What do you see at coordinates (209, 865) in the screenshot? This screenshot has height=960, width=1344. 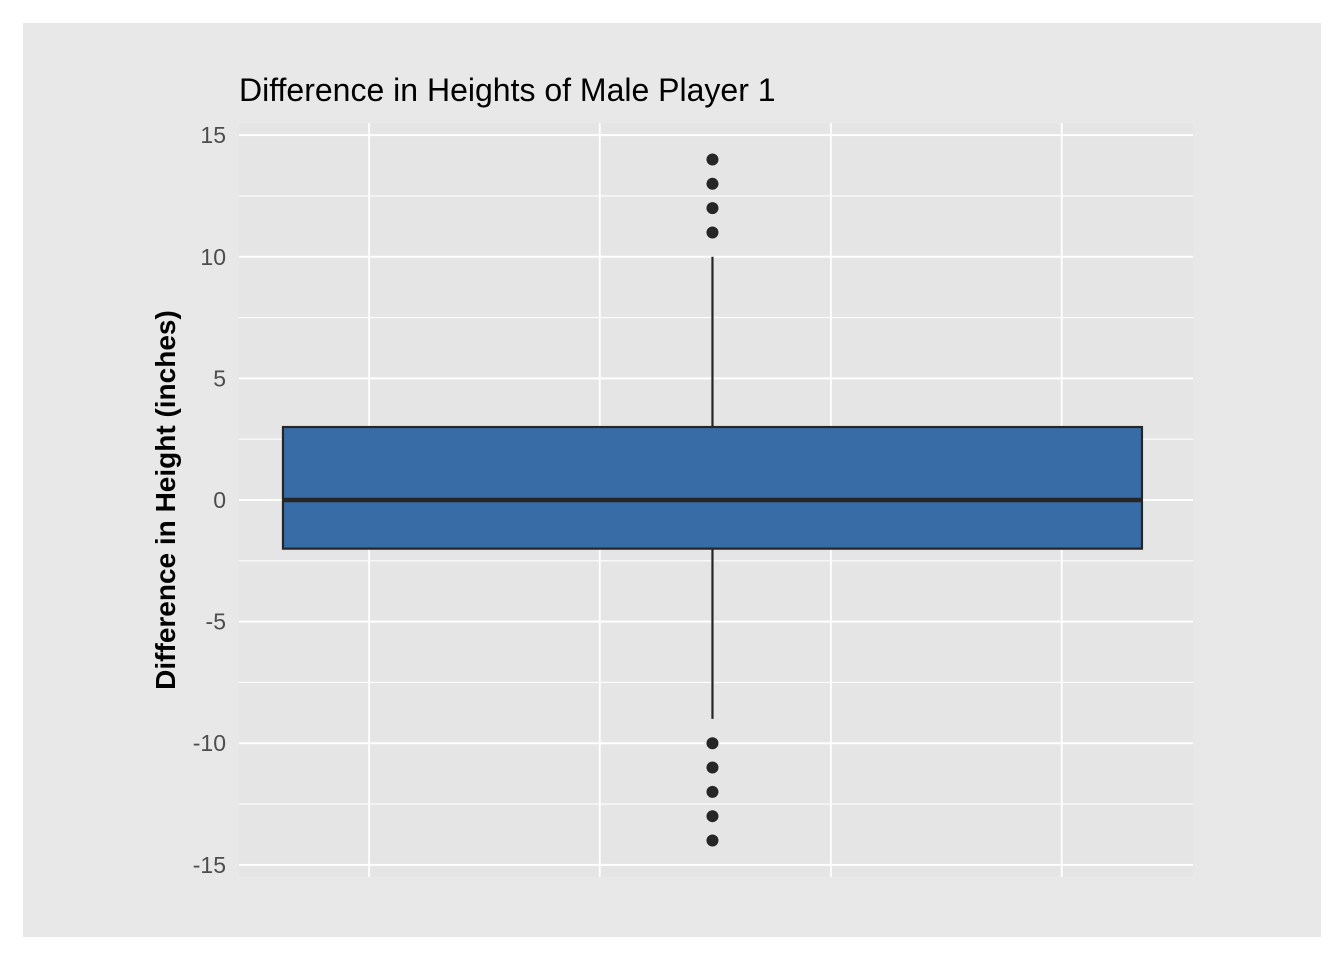 I see `y-tick-label: -15` at bounding box center [209, 865].